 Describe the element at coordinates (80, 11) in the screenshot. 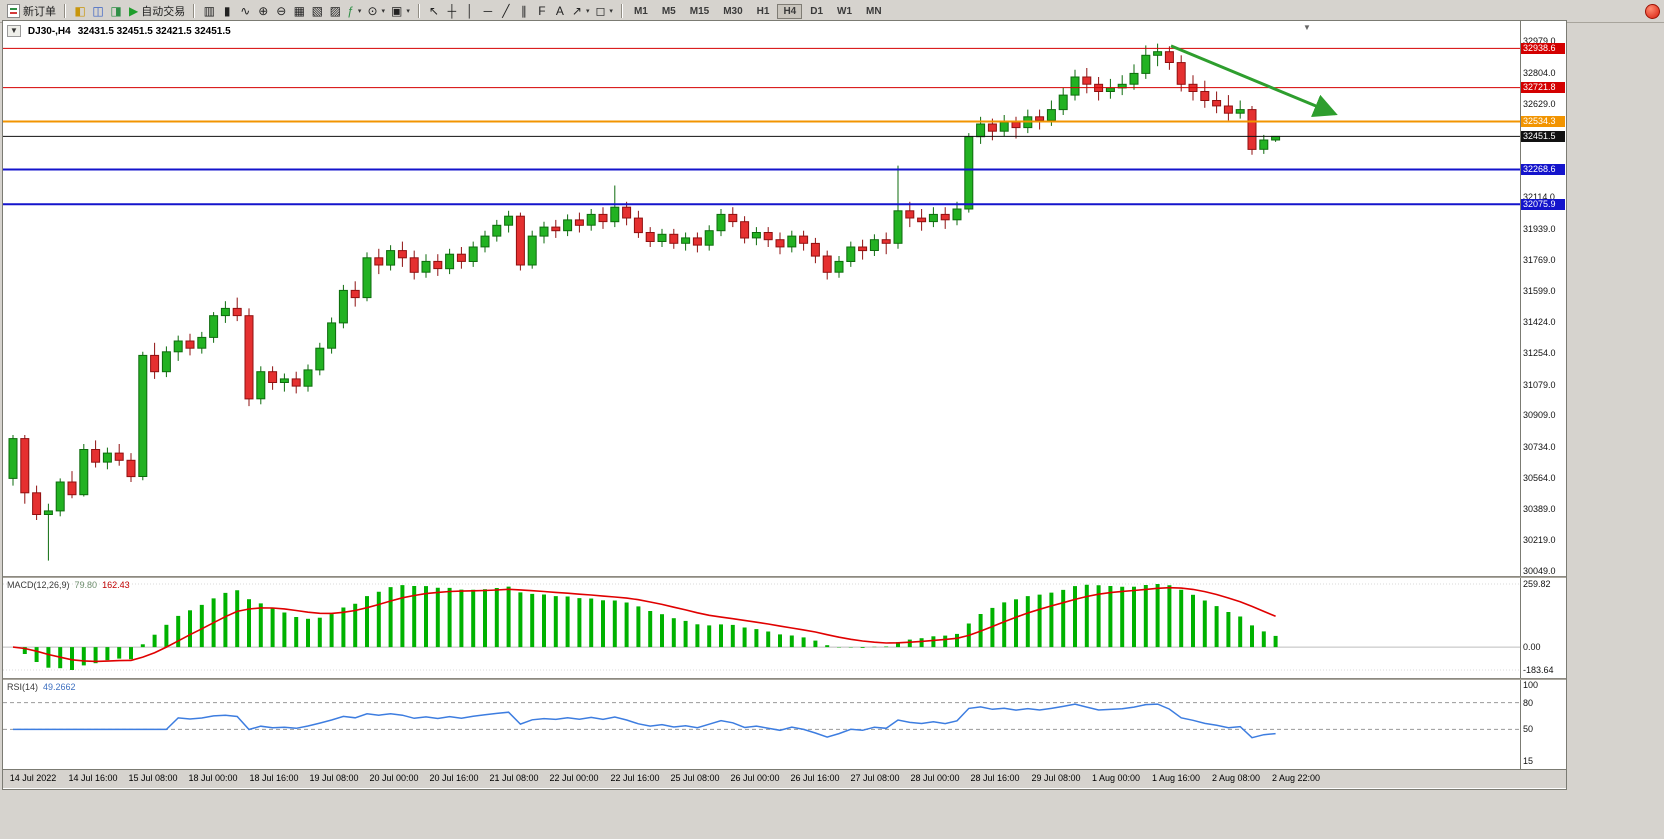

I see `market-watch-button: ◧` at that location.